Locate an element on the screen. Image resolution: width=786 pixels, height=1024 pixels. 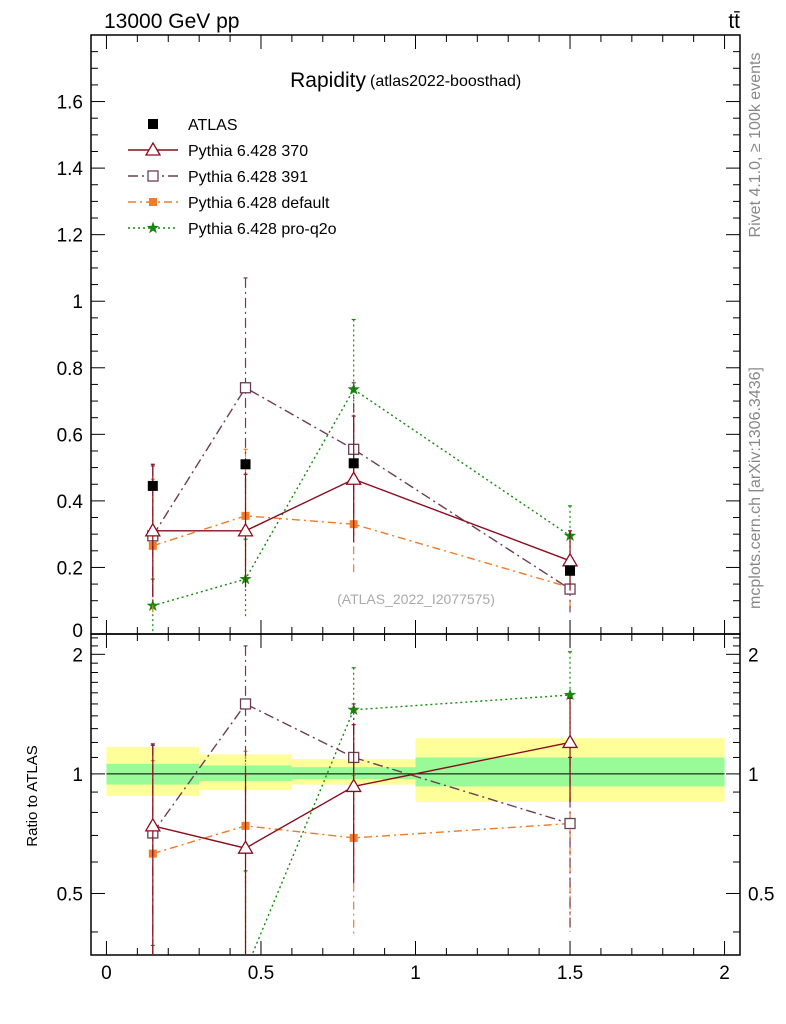
rivet-version-label: Rivet 4.1.0, ≥ 100k events is located at coordinates (755, 145).